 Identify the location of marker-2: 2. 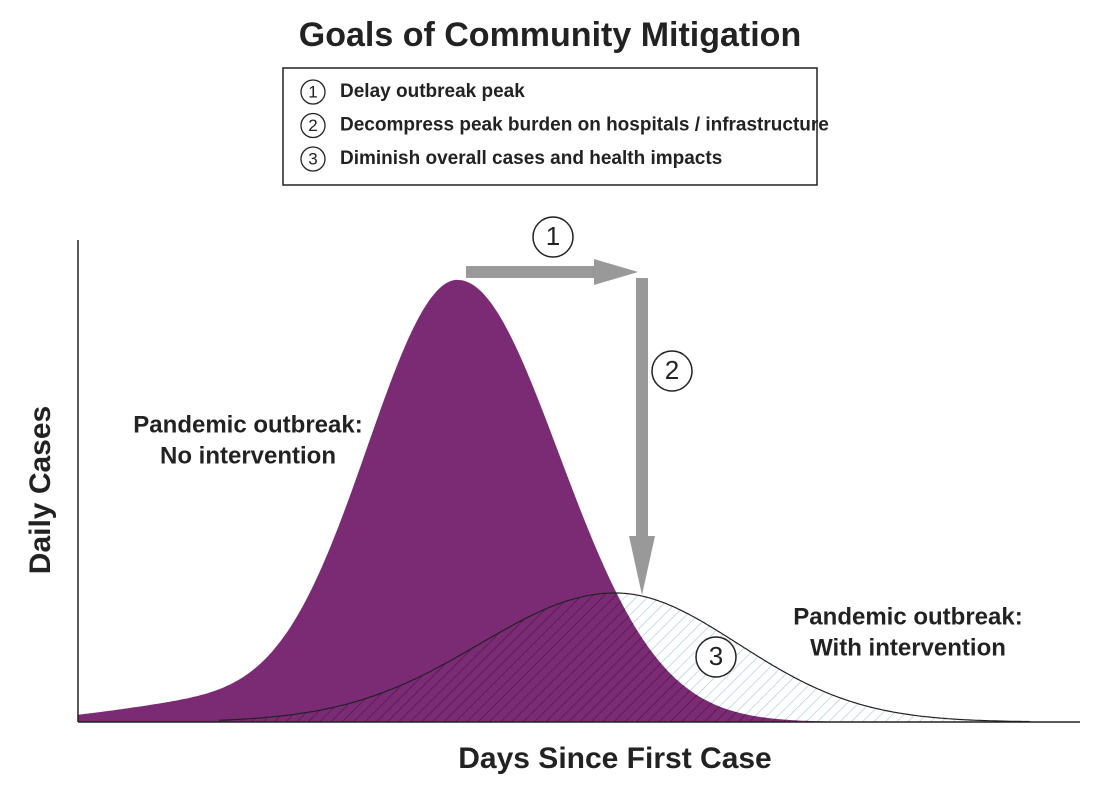
(672, 371).